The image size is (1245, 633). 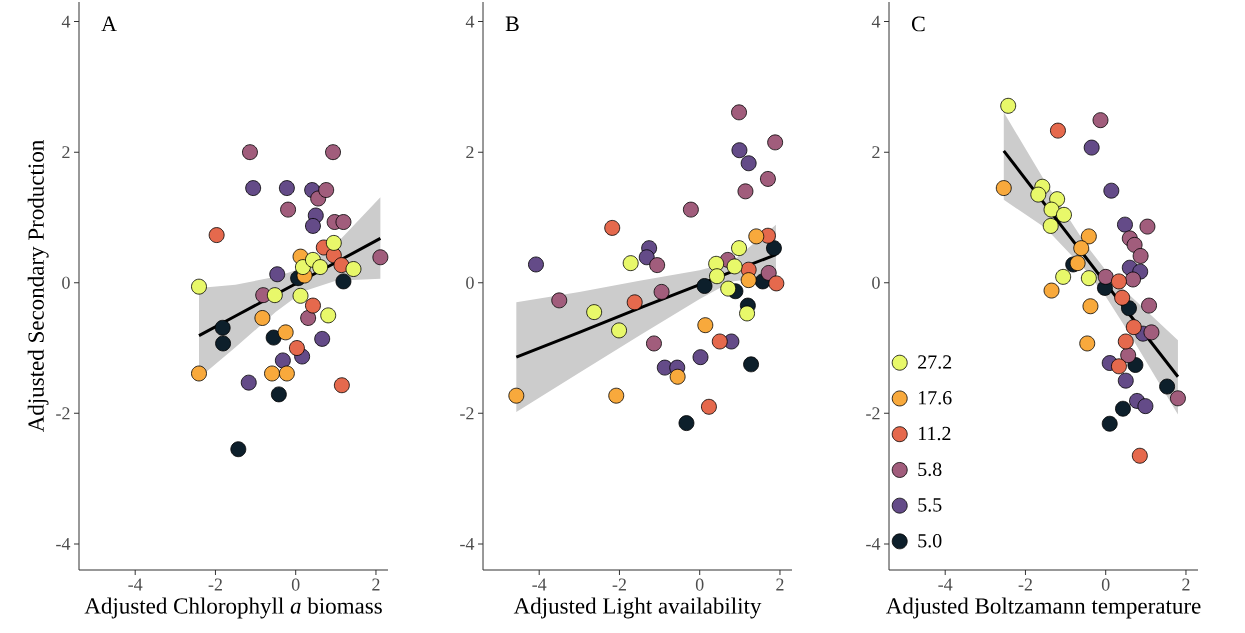 What do you see at coordinates (935, 398) in the screenshot?
I see `legend-label: 17.6` at bounding box center [935, 398].